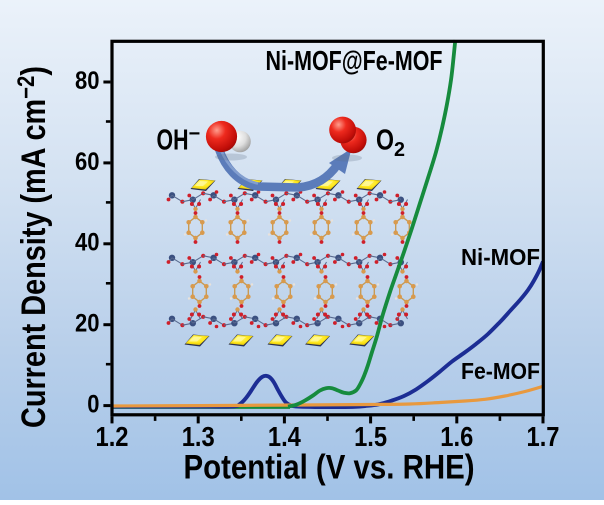 The height and width of the screenshot is (505, 604). Describe the element at coordinates (87, 162) in the screenshot. I see `svg-text: 60` at that location.